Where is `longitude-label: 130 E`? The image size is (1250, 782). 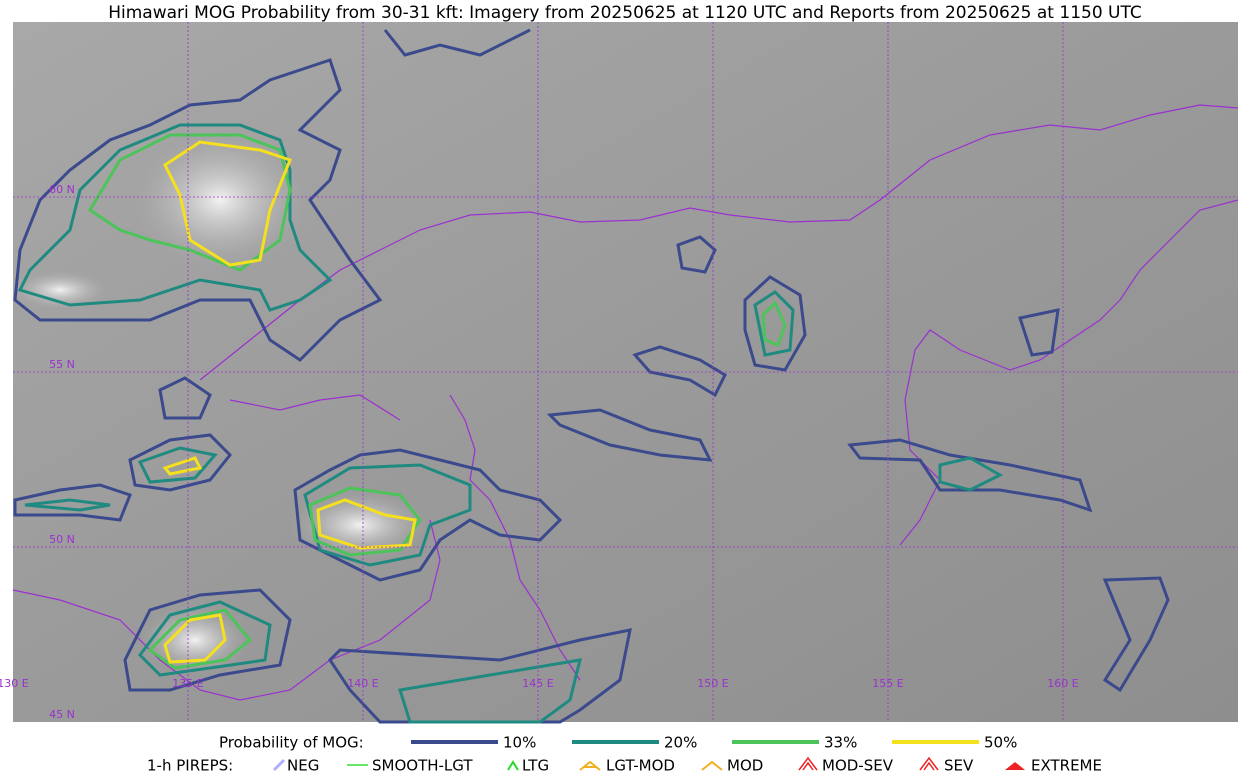
longitude-label: 130 E is located at coordinates (14, 683).